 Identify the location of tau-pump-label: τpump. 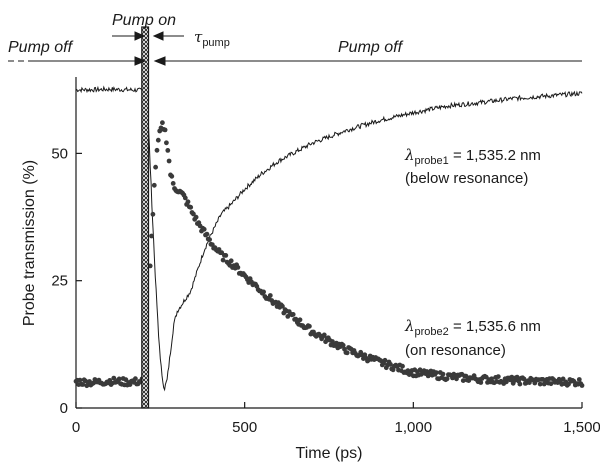
(212, 38).